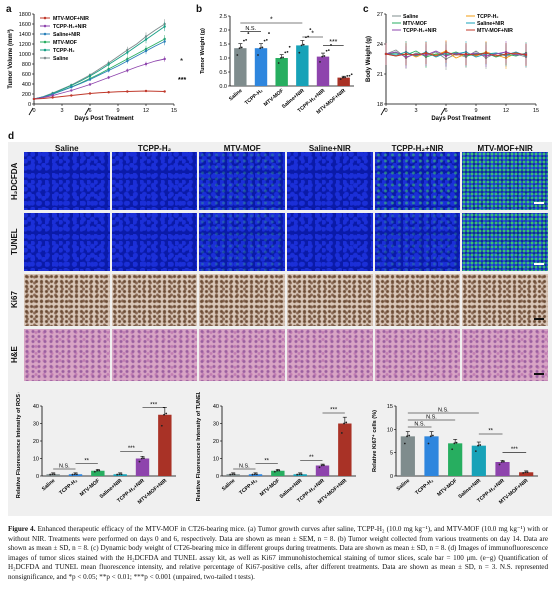  What do you see at coordinates (26, 85) in the screenshot?
I see `y-tick-label: 400` at bounding box center [26, 85].